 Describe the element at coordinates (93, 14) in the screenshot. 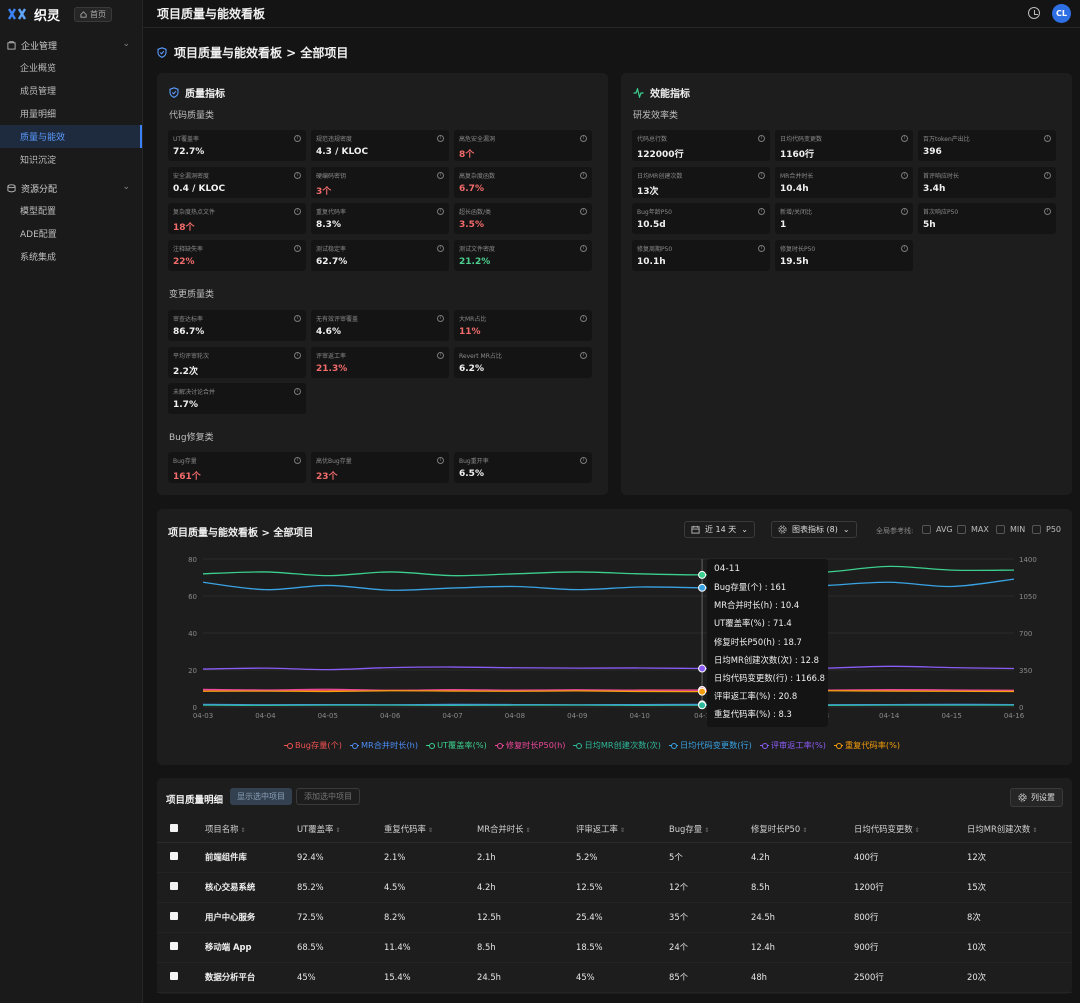

I see `home-link: 首页` at that location.